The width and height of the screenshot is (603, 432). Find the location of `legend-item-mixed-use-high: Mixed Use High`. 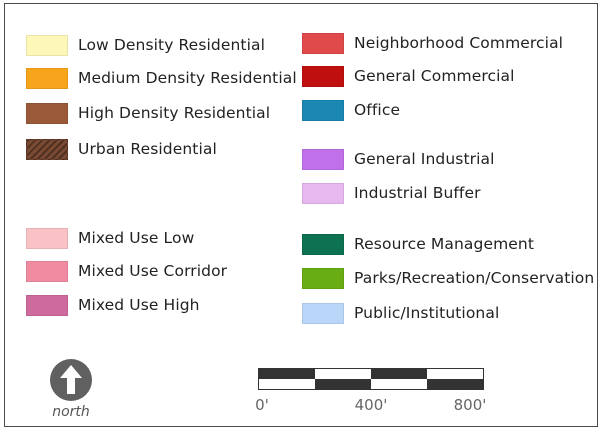

legend-item-mixed-use-high: Mixed Use High is located at coordinates (113, 305).